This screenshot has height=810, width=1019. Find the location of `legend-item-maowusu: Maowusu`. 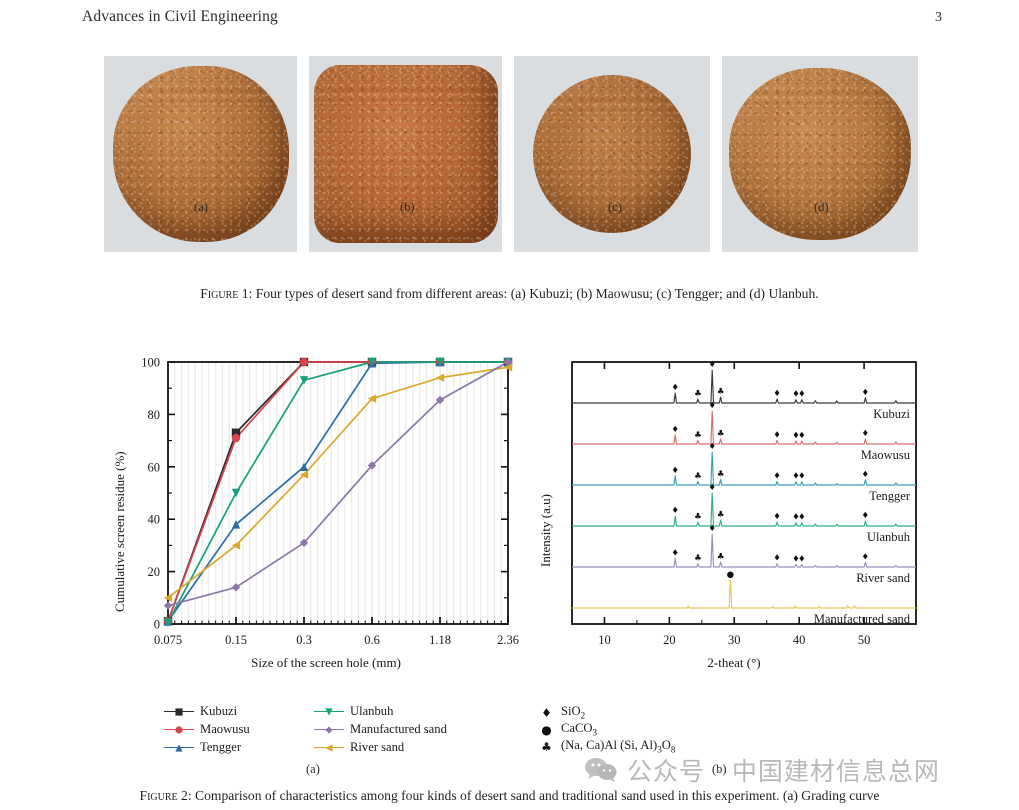

legend-item-maowusu: Maowusu is located at coordinates (239, 729).